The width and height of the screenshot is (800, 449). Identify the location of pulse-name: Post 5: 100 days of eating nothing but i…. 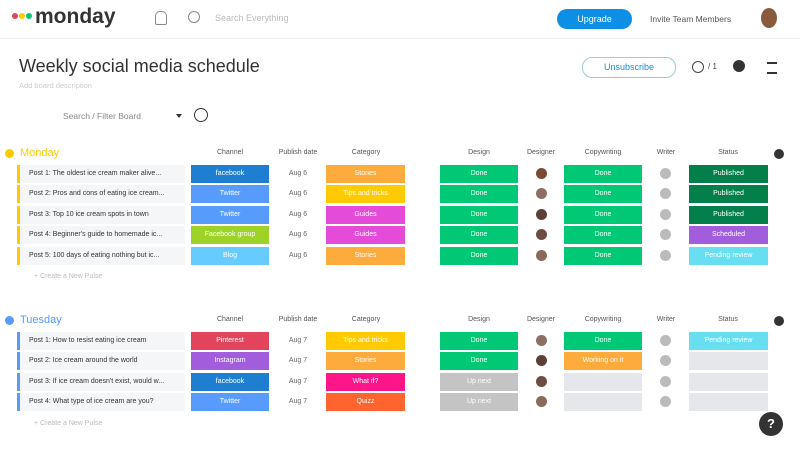
(102, 255).